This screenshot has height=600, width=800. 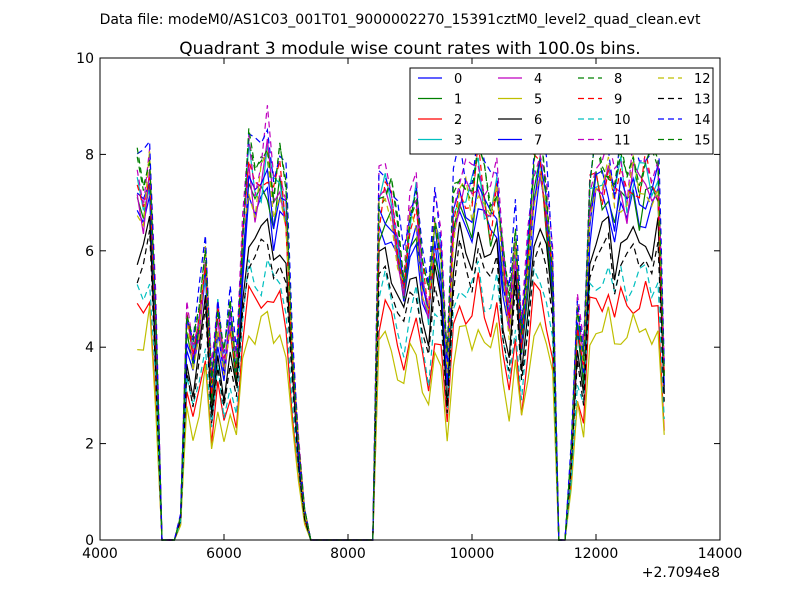 I want to click on legend-label-4: 4, so click(x=538, y=79).